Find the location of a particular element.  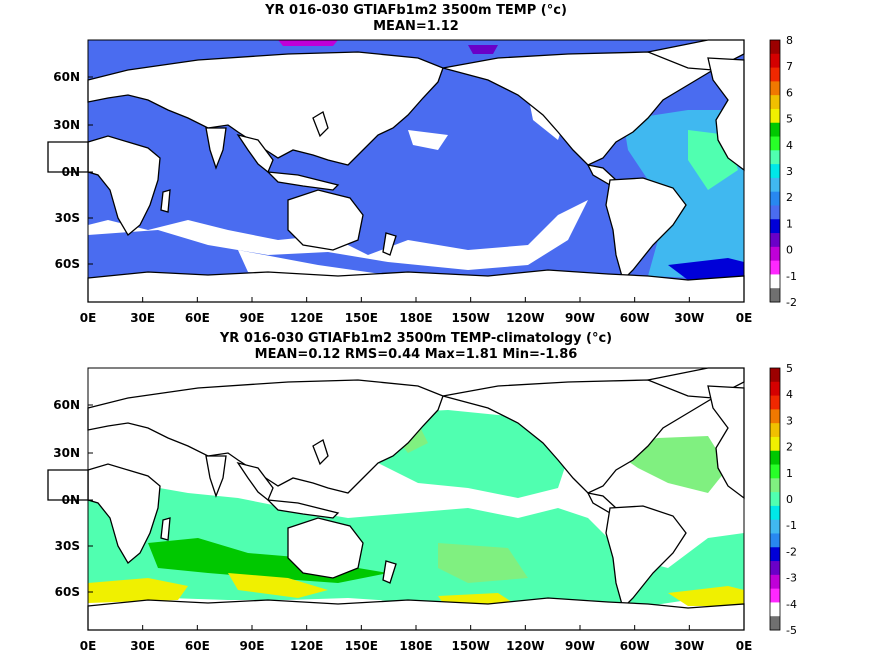

bottom-title-line2: MEAN=0.12 RMS=0.44 Max=1.81 Min=-1.86 is located at coordinates (416, 354).